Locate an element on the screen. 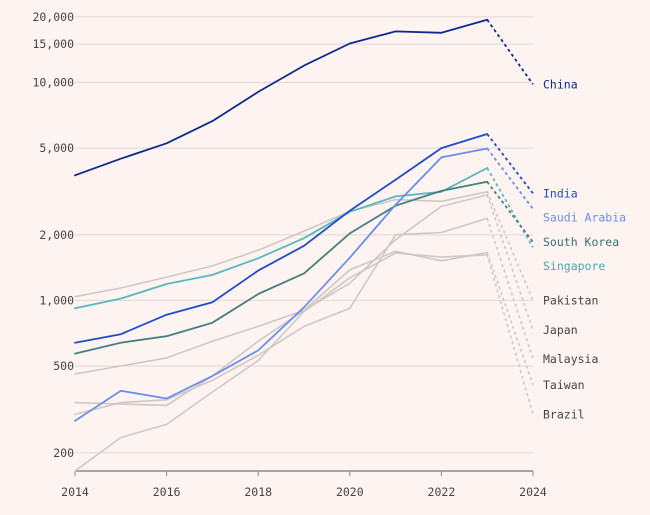 Image resolution: width=650 pixels, height=515 pixels. projection-line-brazil is located at coordinates (510, 334).